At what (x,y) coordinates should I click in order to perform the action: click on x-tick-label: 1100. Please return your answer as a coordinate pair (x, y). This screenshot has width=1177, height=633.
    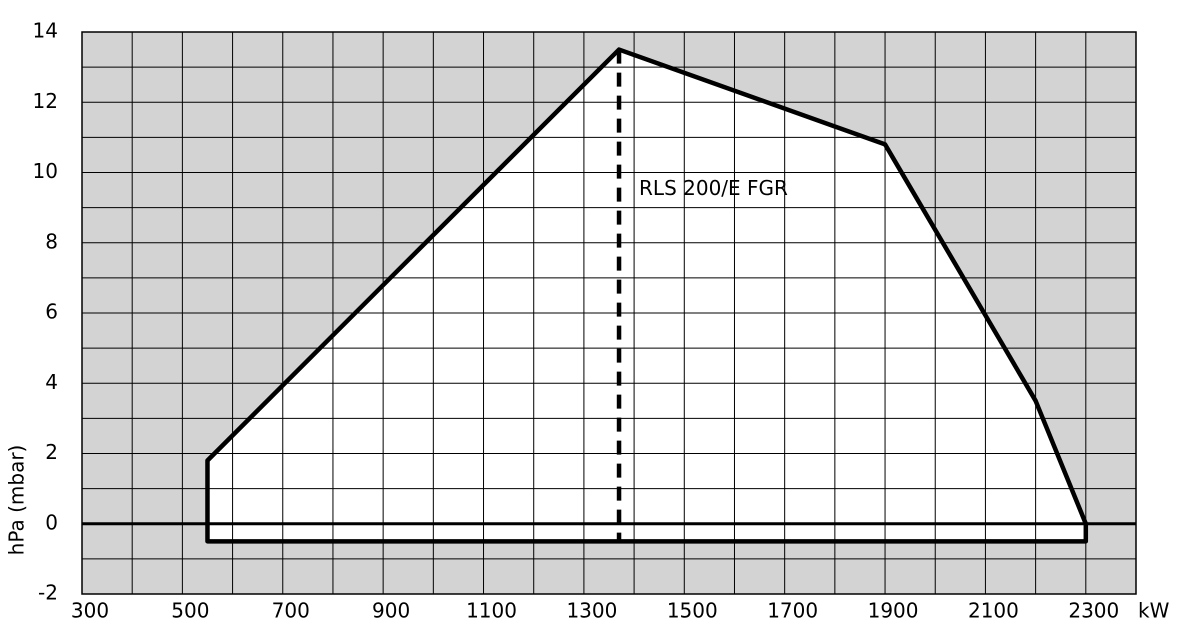
    Looking at the image, I should click on (491, 611).